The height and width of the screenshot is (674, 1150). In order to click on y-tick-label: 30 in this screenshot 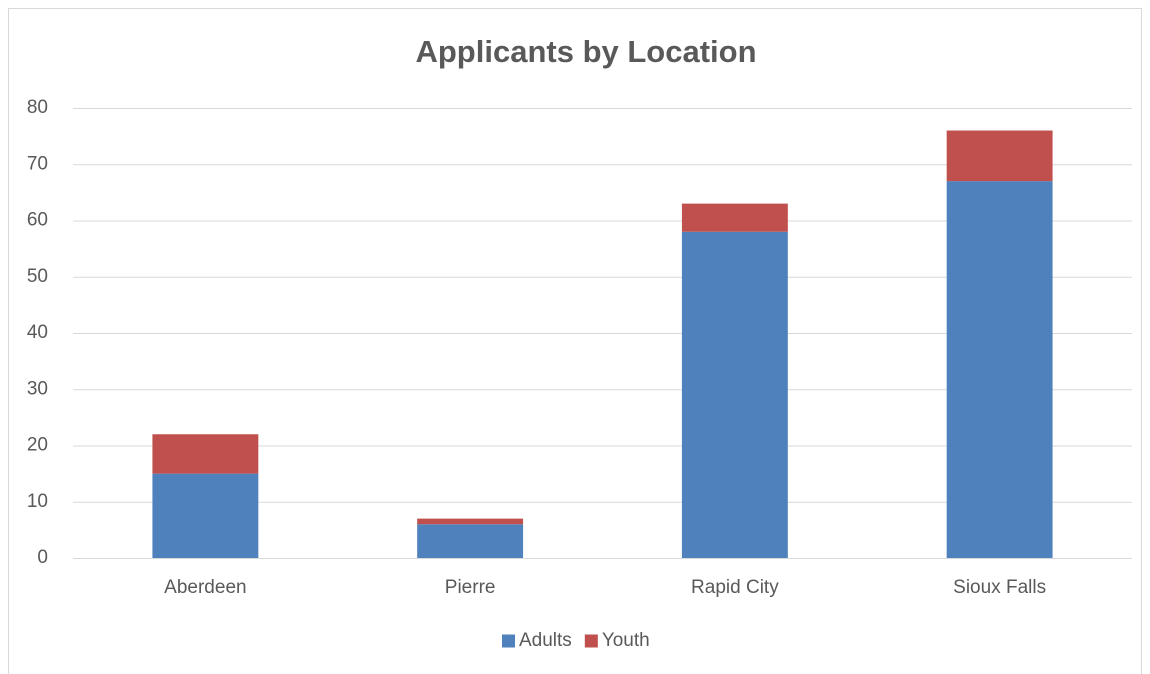, I will do `click(37, 388)`.